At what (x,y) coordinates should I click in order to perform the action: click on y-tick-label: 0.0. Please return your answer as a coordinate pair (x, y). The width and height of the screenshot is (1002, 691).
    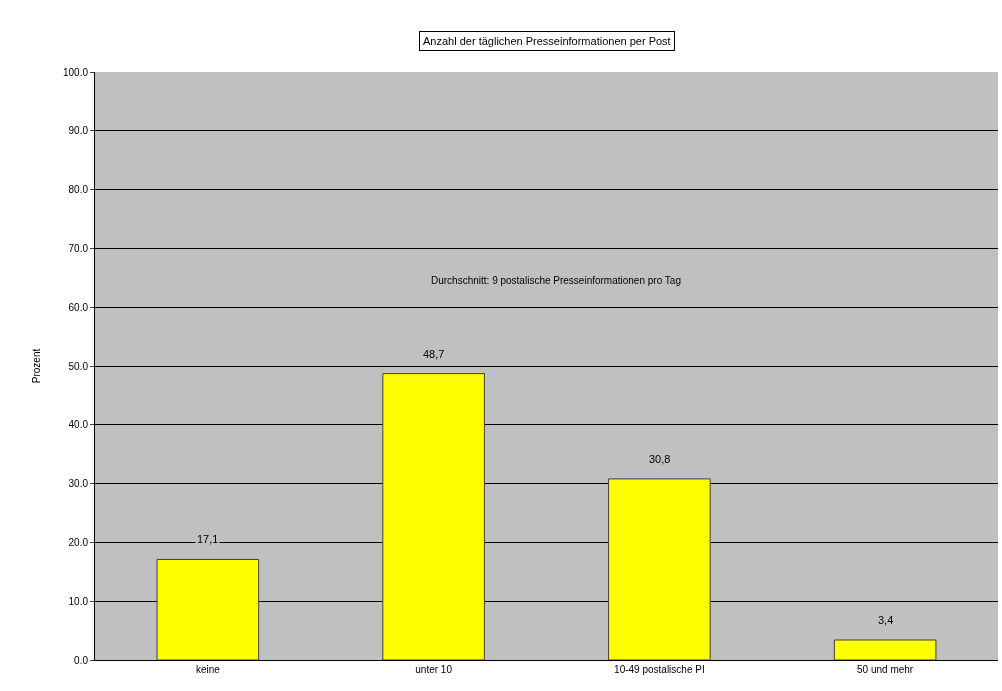
    Looking at the image, I should click on (81, 660).